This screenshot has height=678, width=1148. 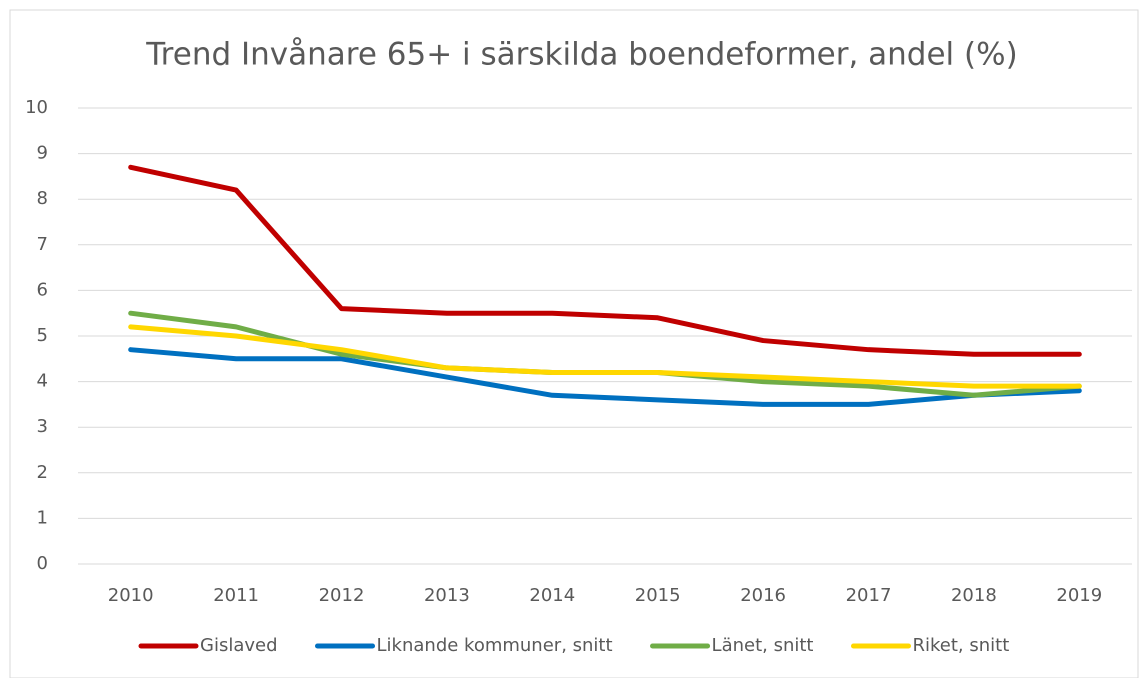 I want to click on y-tick-label: 5, so click(x=42, y=335).